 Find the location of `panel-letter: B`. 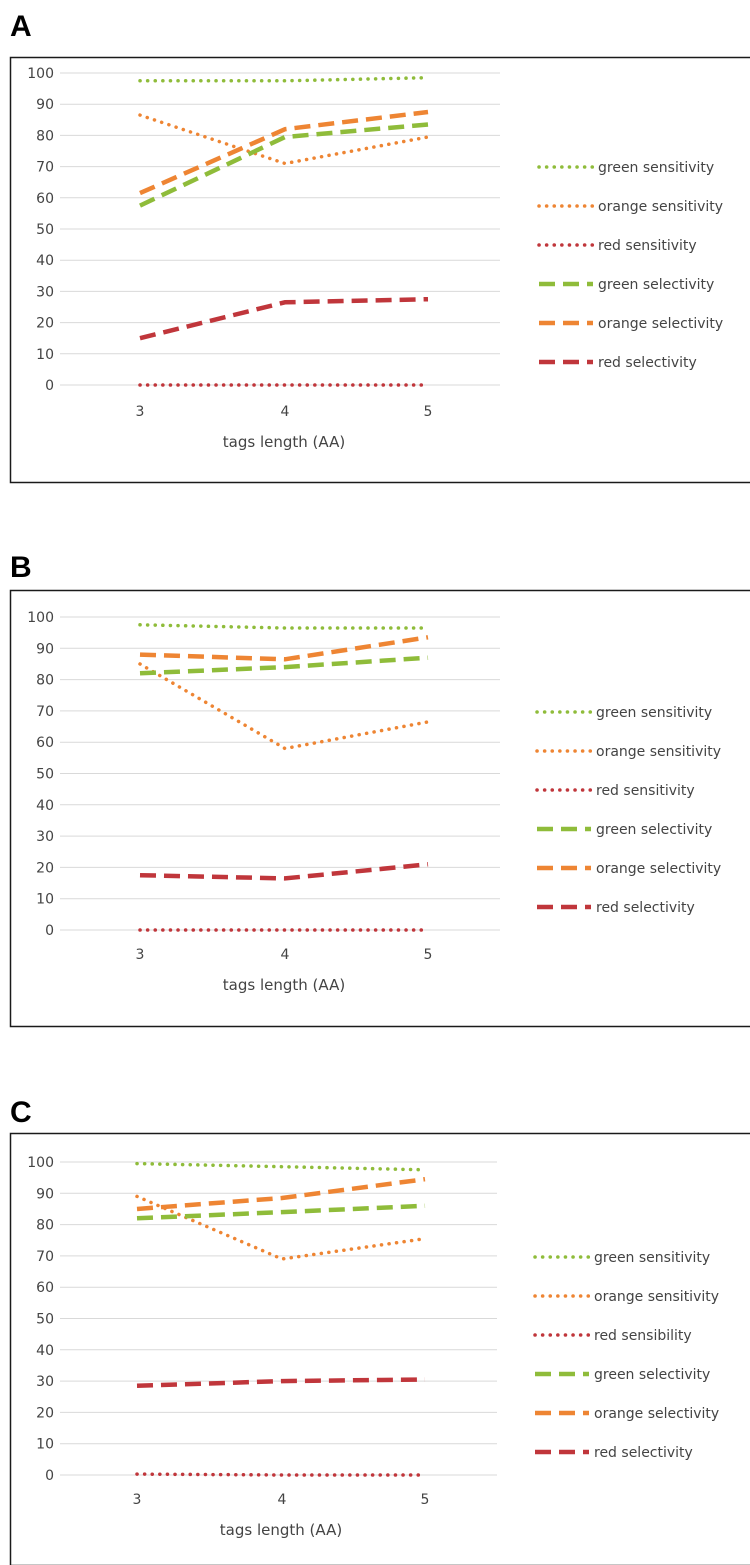

panel-letter: B is located at coordinates (21, 567).